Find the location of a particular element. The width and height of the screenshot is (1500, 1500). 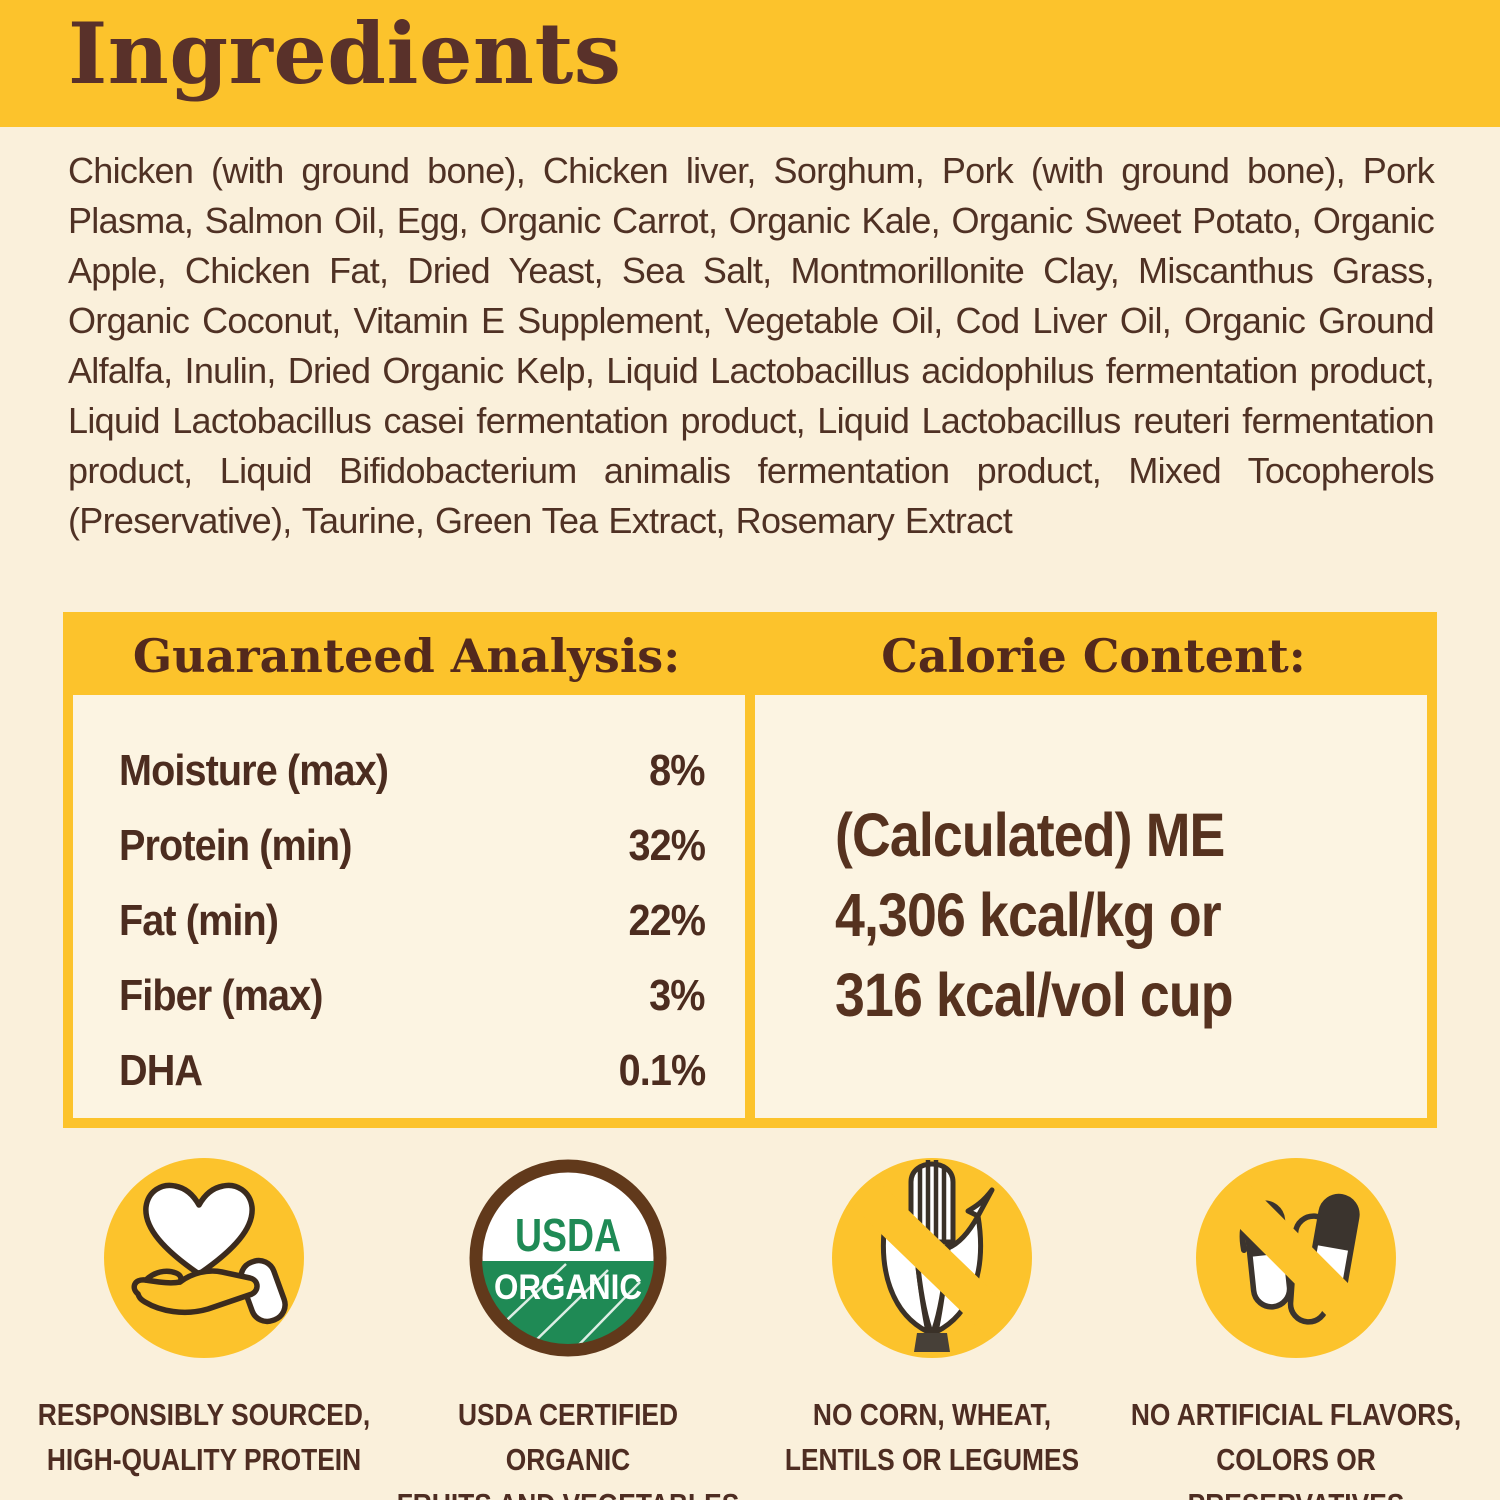

box-headings: Guaranteed Analysis: Calorie Content: is located at coordinates (750, 653).